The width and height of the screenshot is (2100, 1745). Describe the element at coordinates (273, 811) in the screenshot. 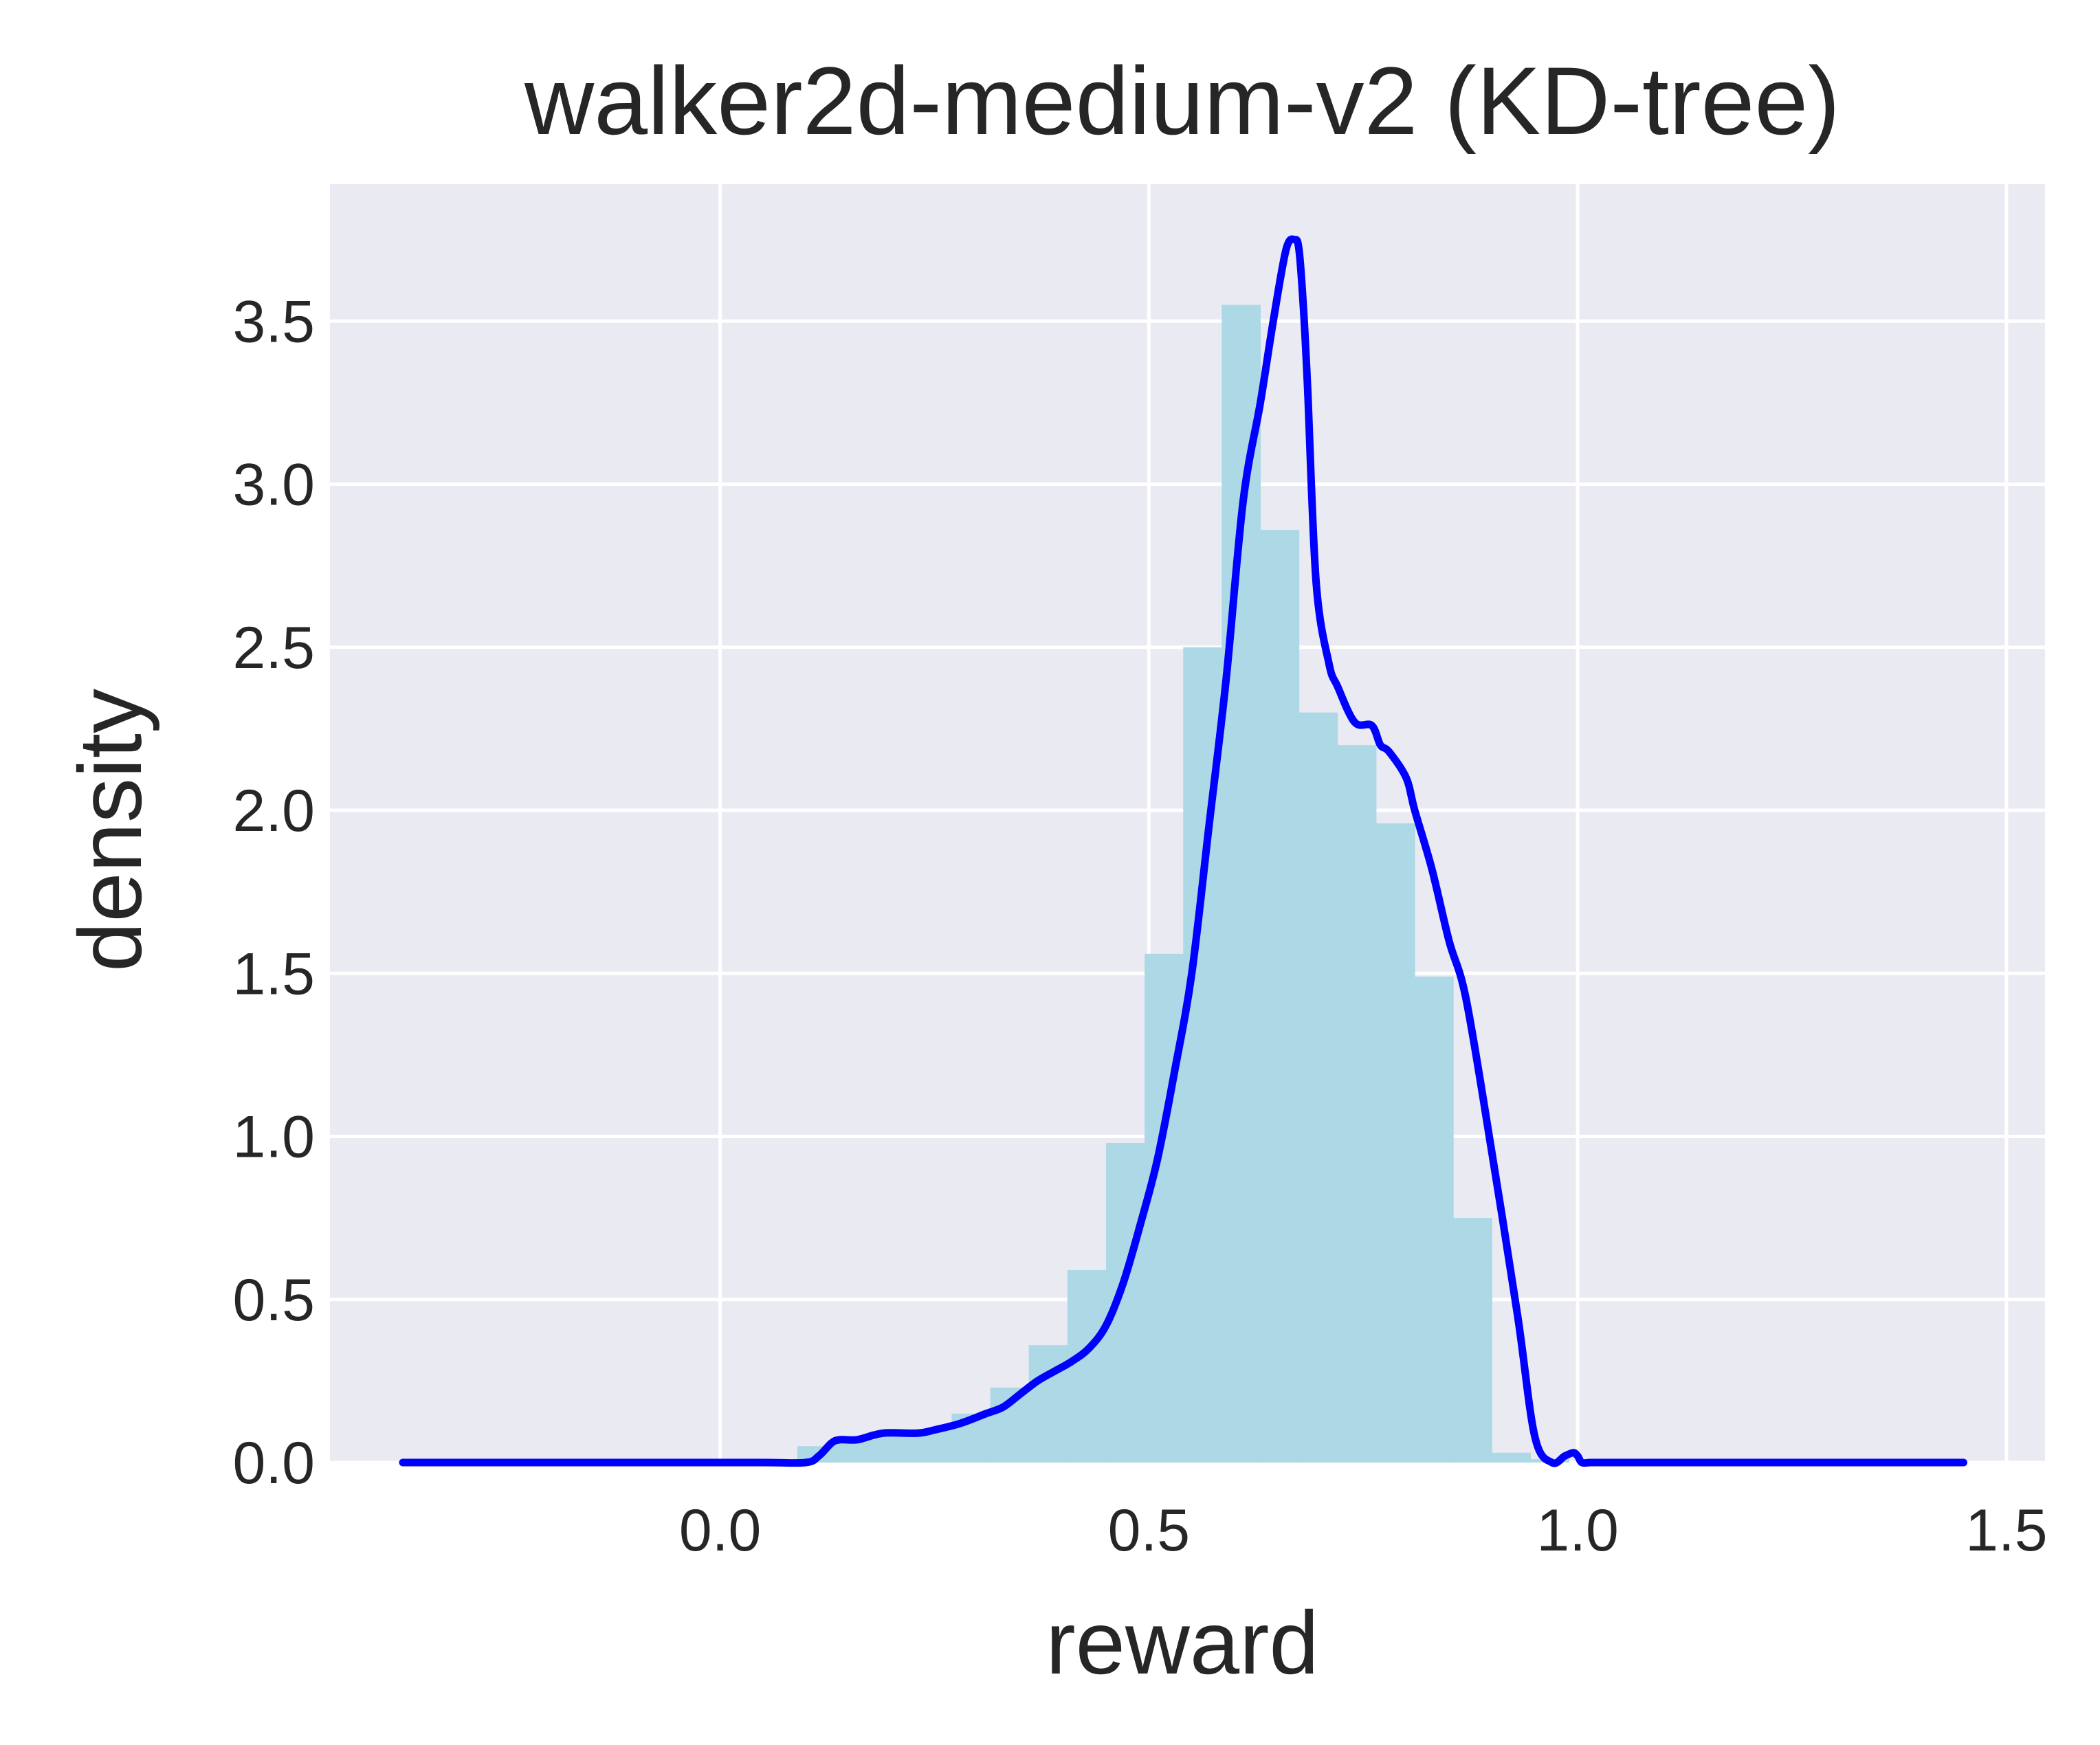

I see `y-tick-label-4: 2.0` at that location.